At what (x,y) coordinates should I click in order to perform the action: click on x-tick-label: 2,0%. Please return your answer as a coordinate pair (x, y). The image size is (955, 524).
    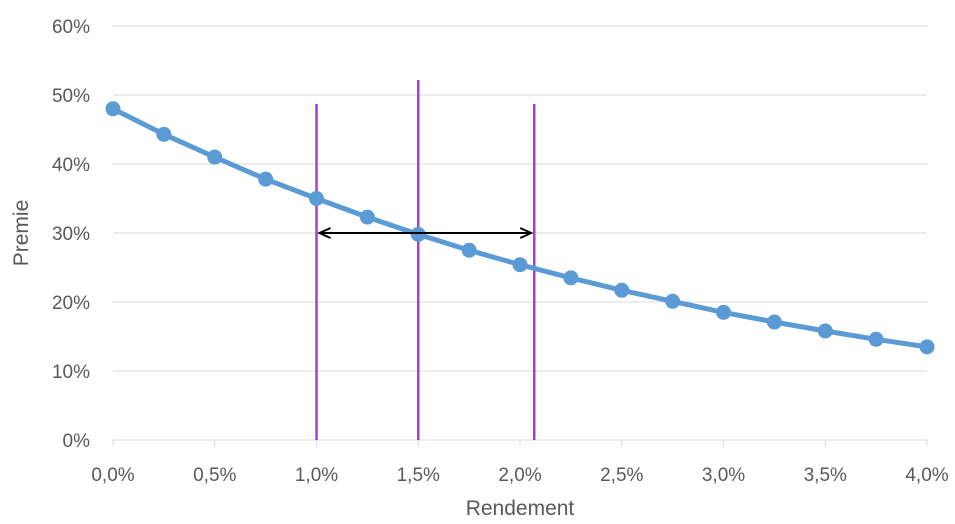
    Looking at the image, I should click on (519, 475).